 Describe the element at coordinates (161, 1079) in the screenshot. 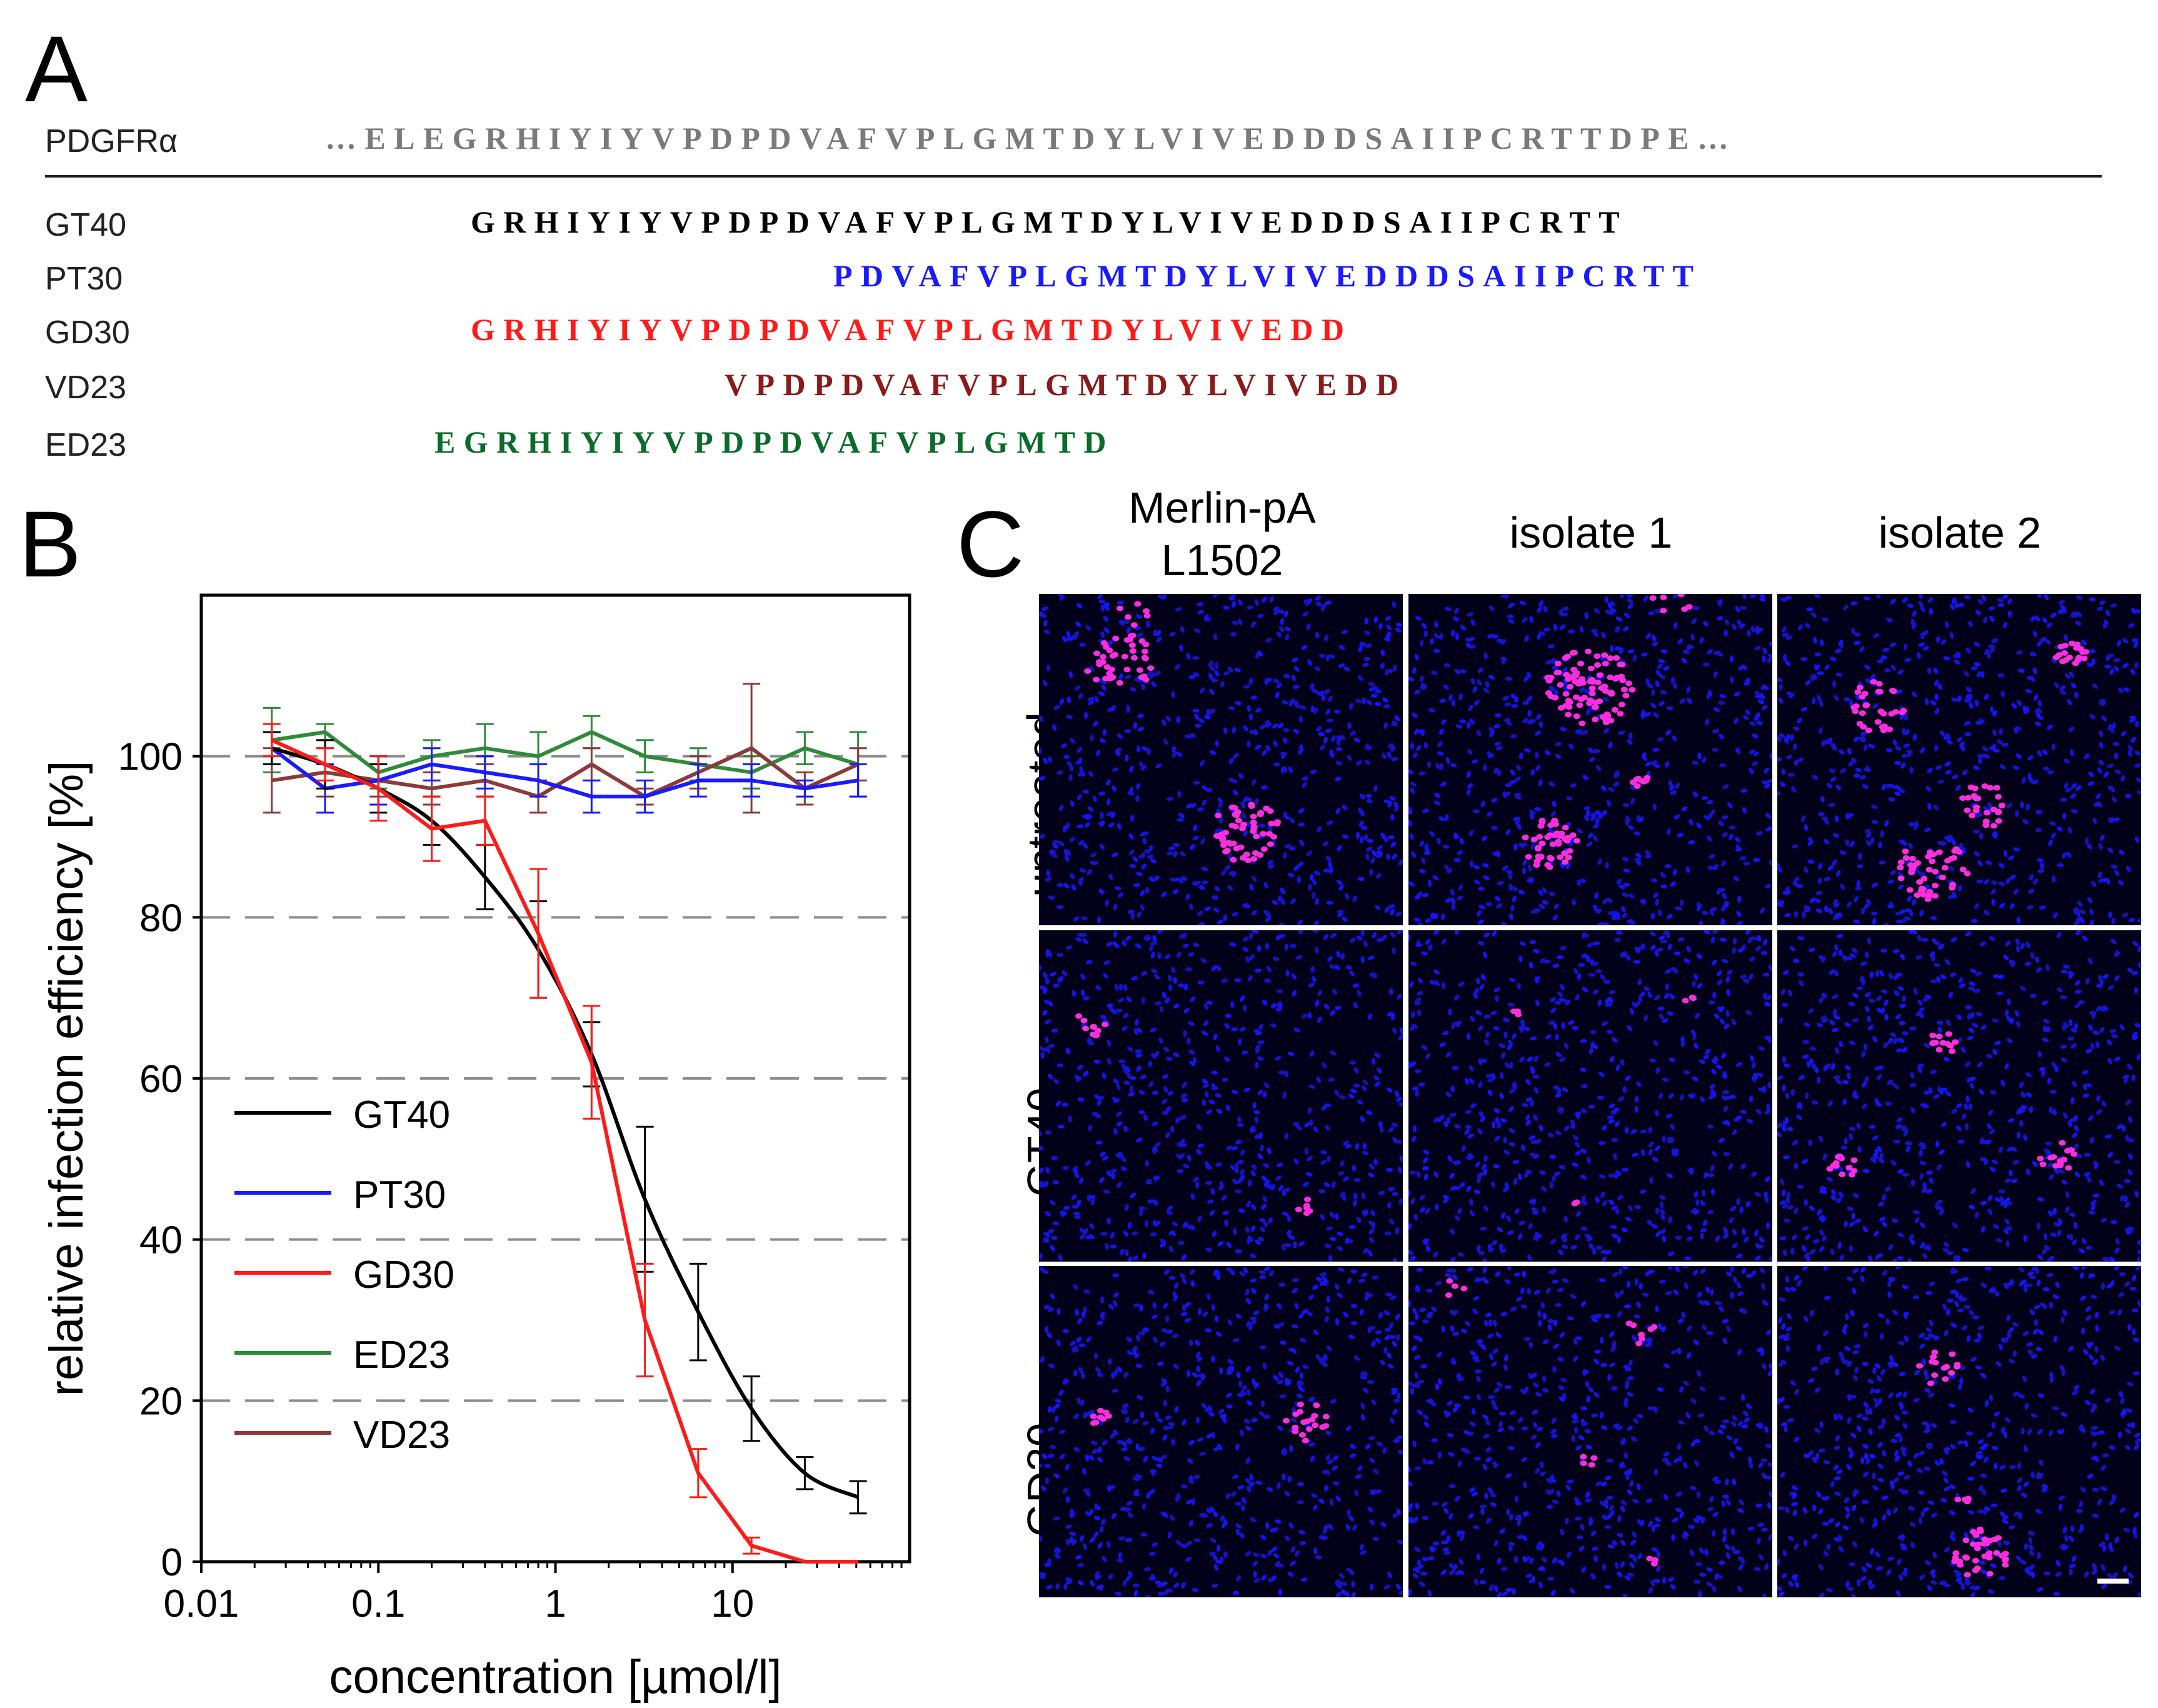

I see `y-tick-label: 60` at that location.